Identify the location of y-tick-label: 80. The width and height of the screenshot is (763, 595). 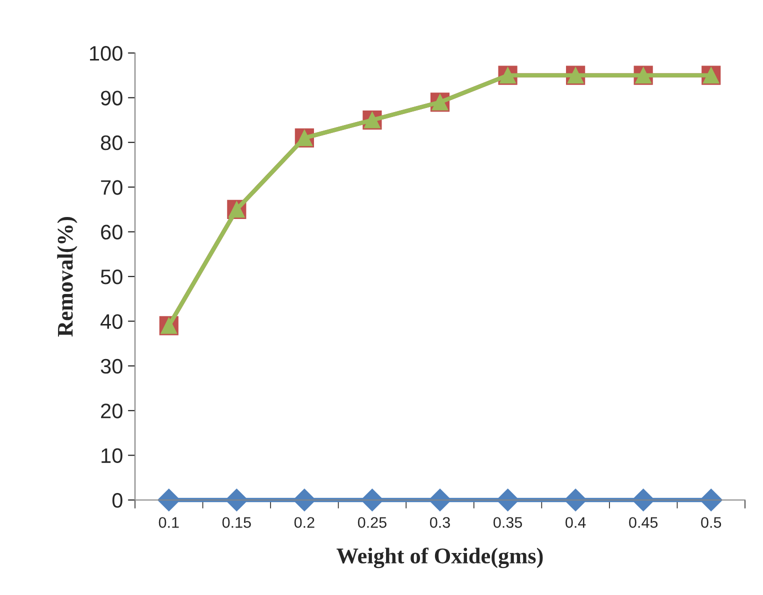
(111, 142).